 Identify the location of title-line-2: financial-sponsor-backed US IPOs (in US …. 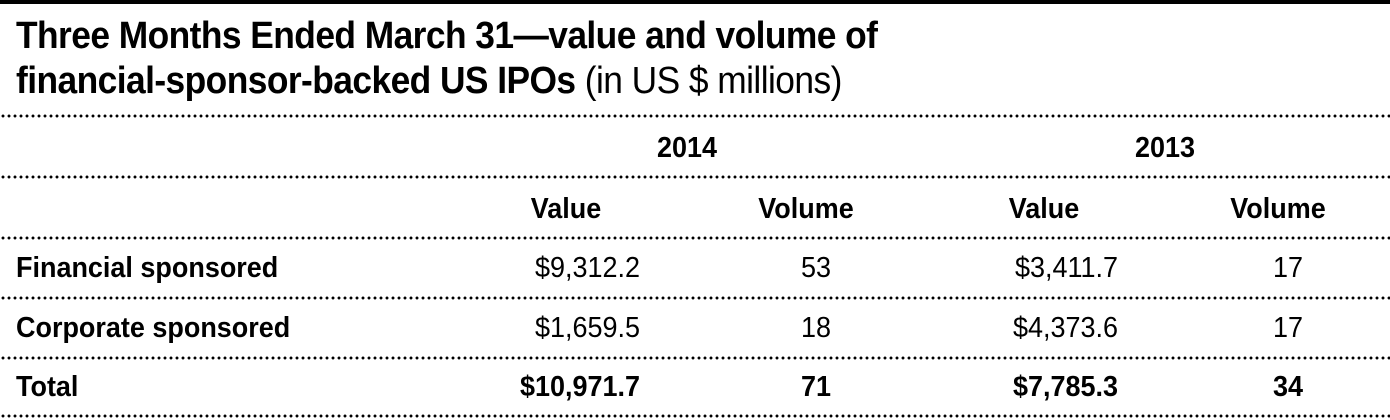
(648, 81).